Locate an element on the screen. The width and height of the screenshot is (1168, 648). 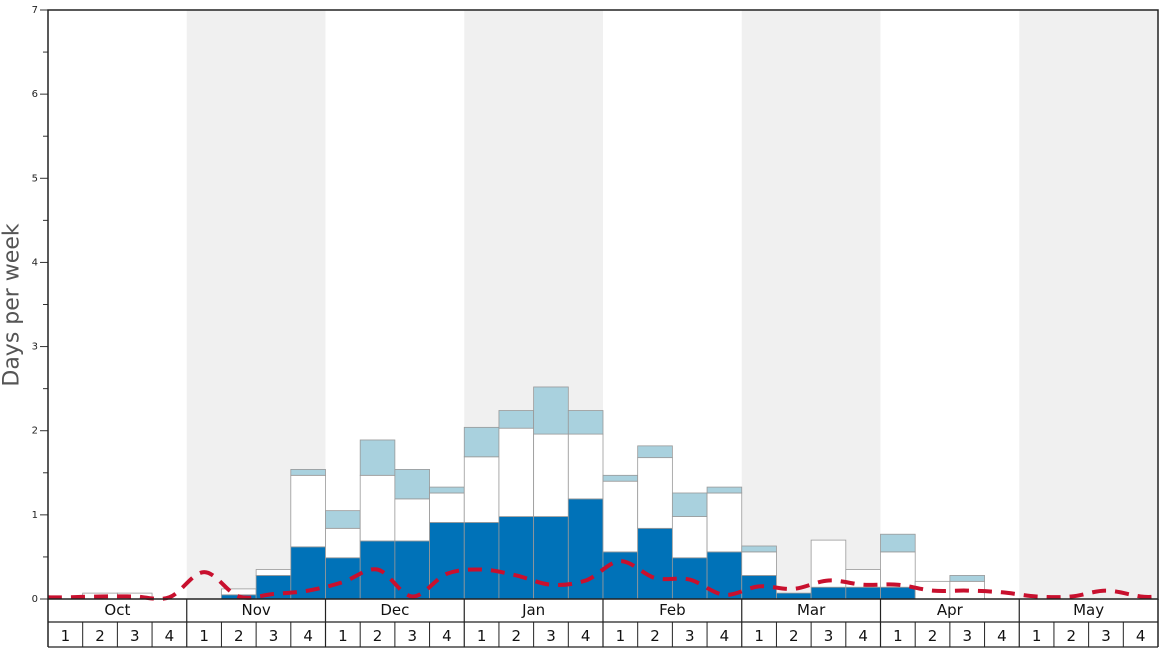
y-tick-label: 7 is located at coordinates (35, 10).